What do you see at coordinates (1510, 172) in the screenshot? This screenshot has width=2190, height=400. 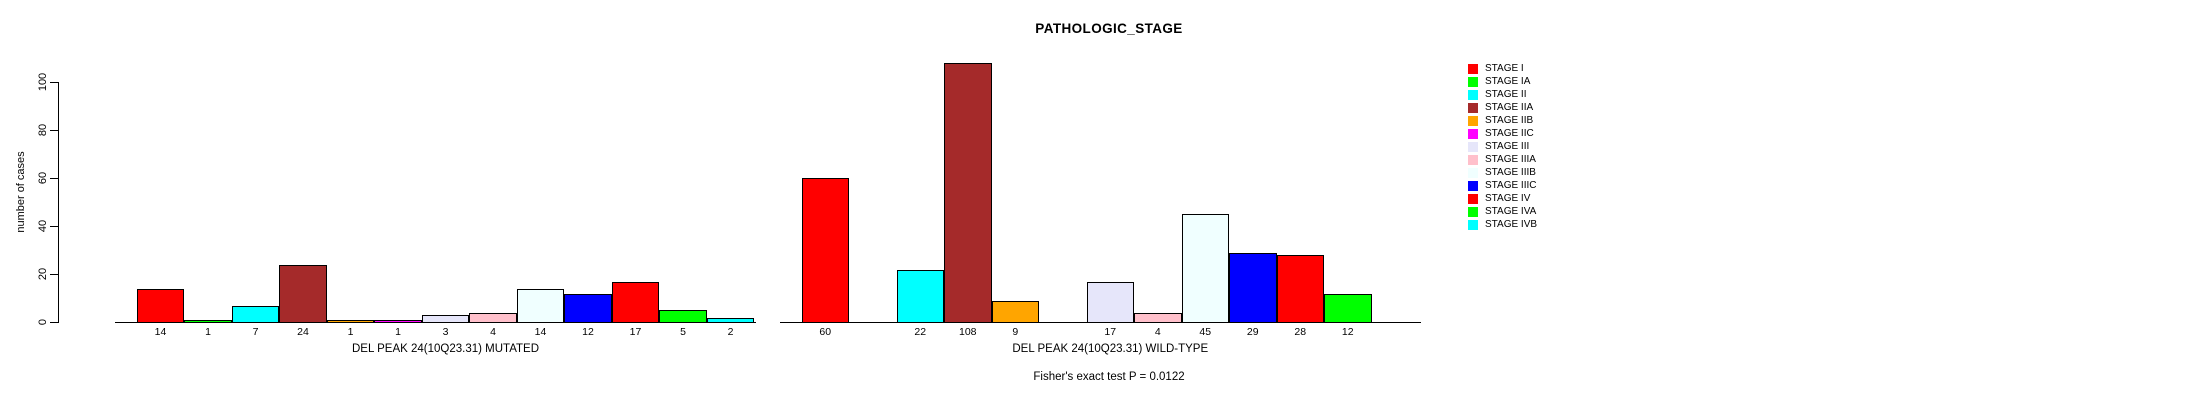 I see `legend-label: STAGE IIIB` at bounding box center [1510, 172].